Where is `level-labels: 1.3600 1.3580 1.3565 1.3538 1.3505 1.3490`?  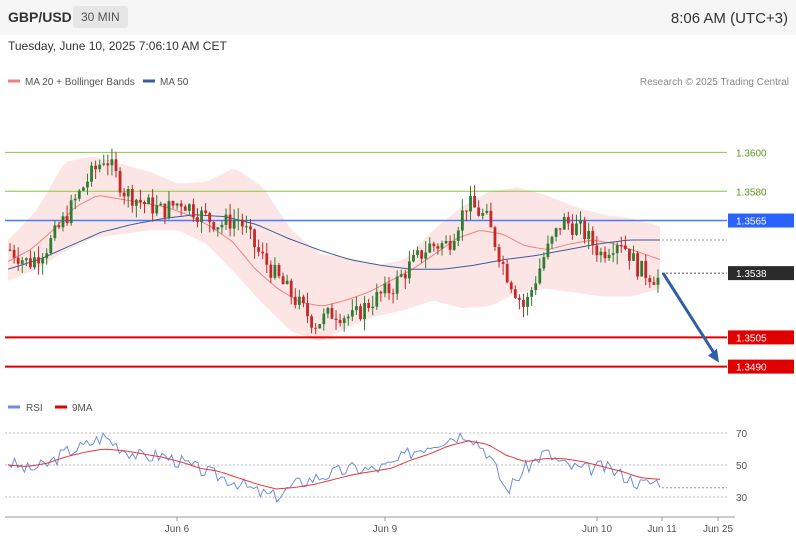 level-labels: 1.3600 1.3580 1.3565 1.3538 1.3505 1.3490 is located at coordinates (761, 261).